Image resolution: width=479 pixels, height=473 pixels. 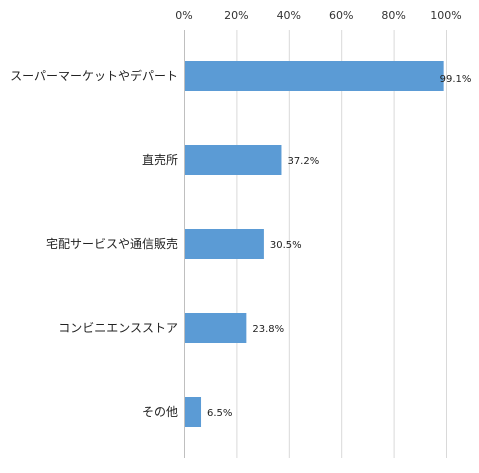 What do you see at coordinates (289, 15) in the screenshot?
I see `x-tick-label: 40%` at bounding box center [289, 15].